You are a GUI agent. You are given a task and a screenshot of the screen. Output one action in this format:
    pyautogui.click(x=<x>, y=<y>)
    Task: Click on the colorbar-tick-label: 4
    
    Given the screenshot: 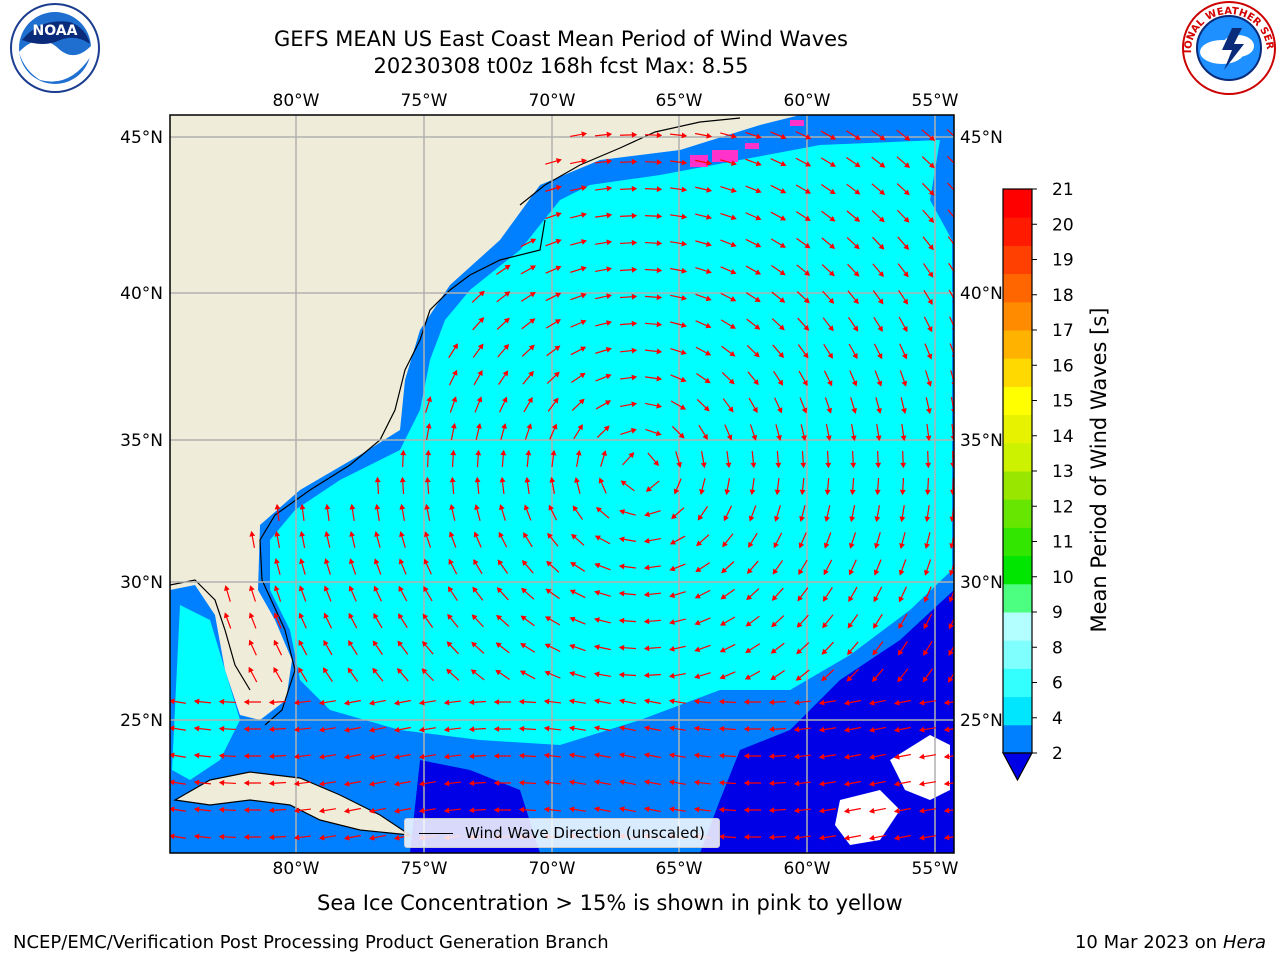 What is the action you would take?
    pyautogui.click(x=1057, y=719)
    